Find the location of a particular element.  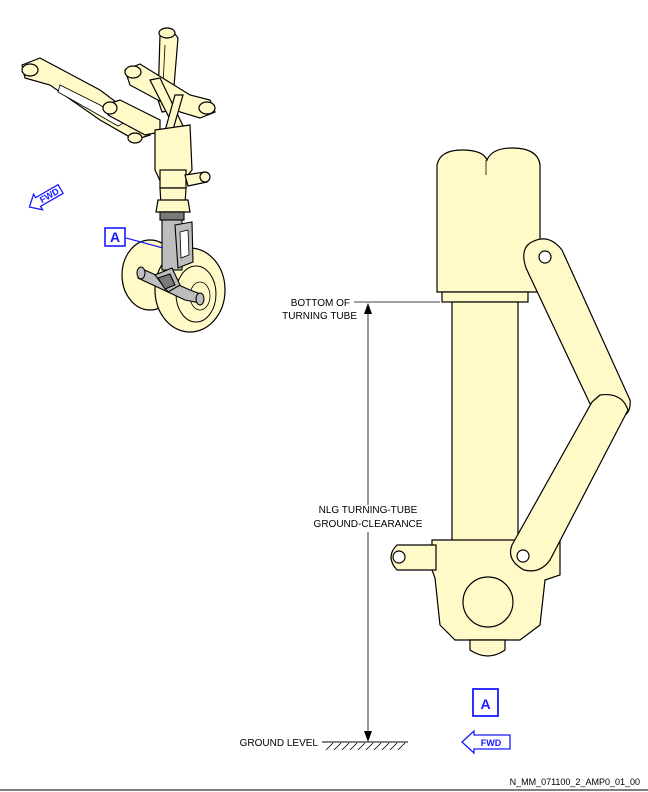

figure-reference: N_MM_071100_2_AMP0_01_00 is located at coordinates (575, 782).